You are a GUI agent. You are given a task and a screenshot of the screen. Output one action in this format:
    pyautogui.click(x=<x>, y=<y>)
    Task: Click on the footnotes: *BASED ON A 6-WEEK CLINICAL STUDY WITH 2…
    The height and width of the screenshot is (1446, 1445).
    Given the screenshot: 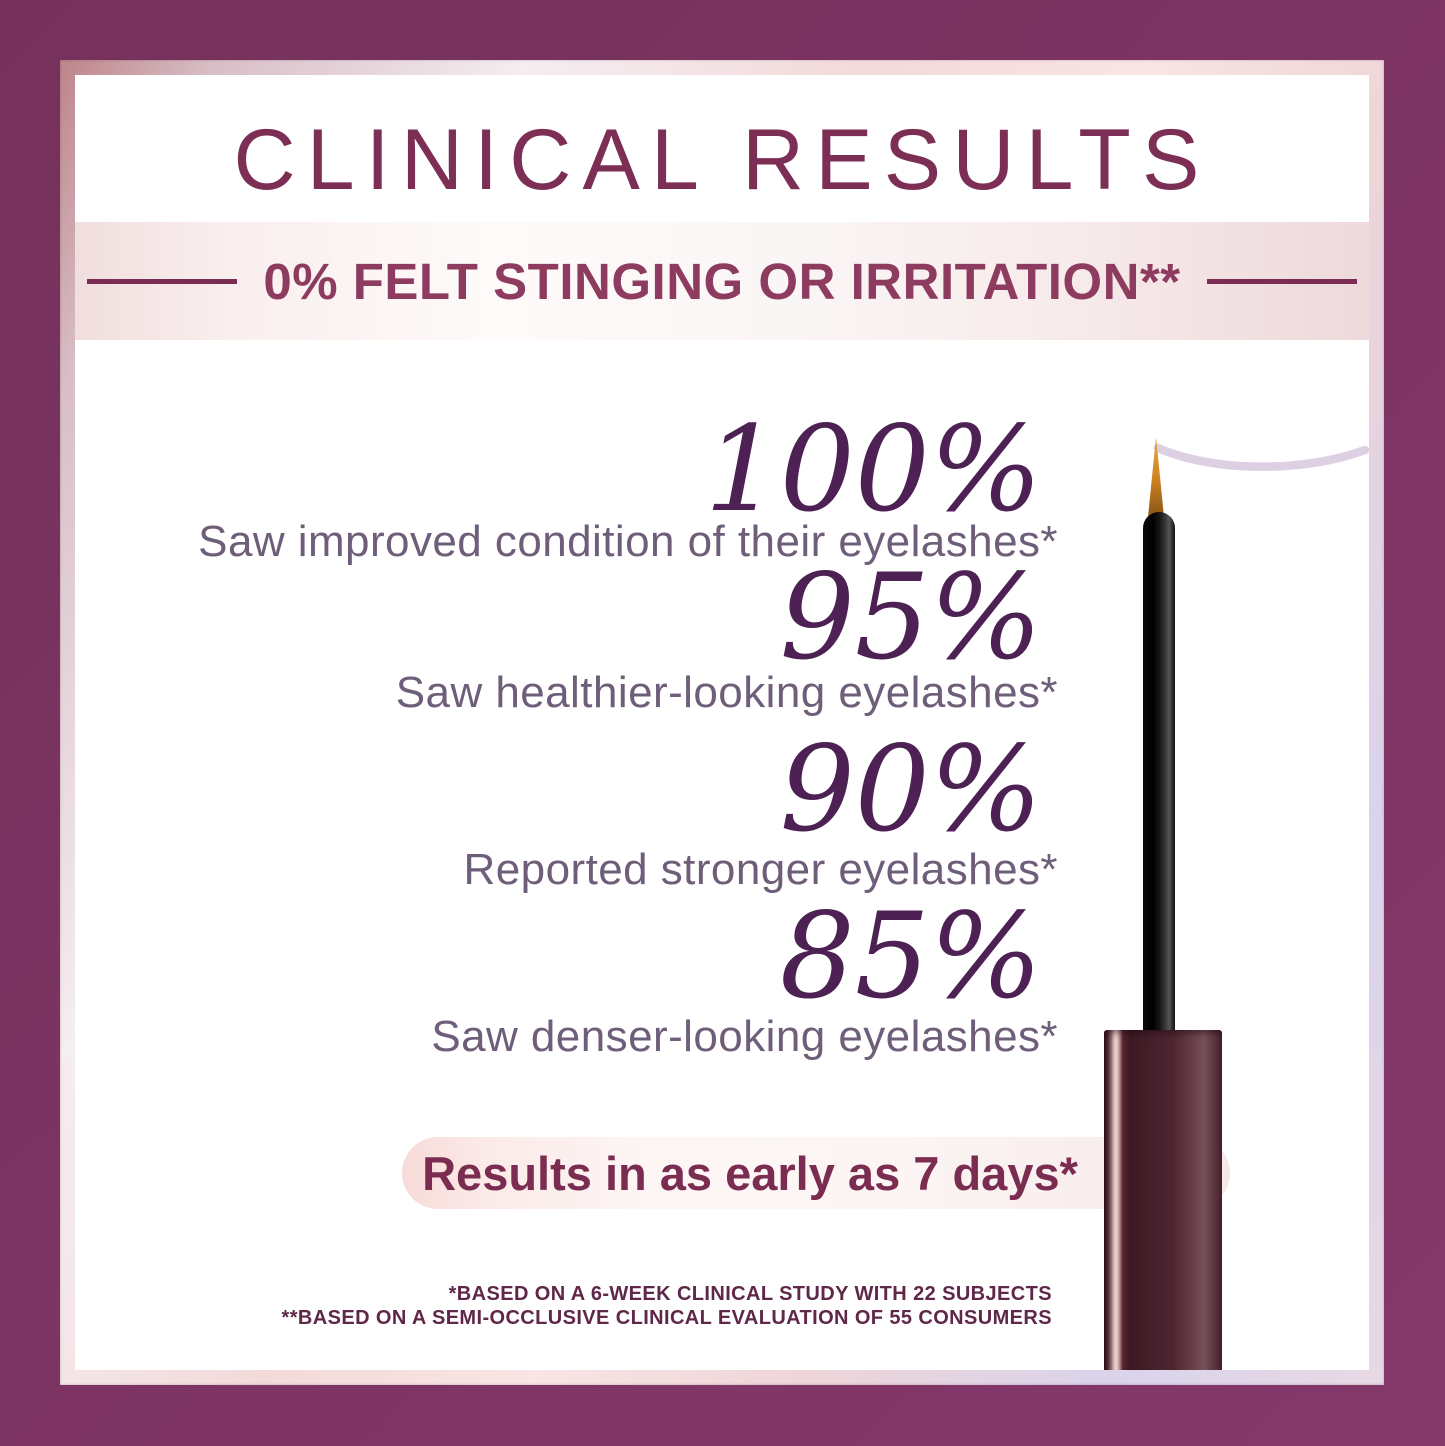 What is the action you would take?
    pyautogui.click(x=667, y=1306)
    